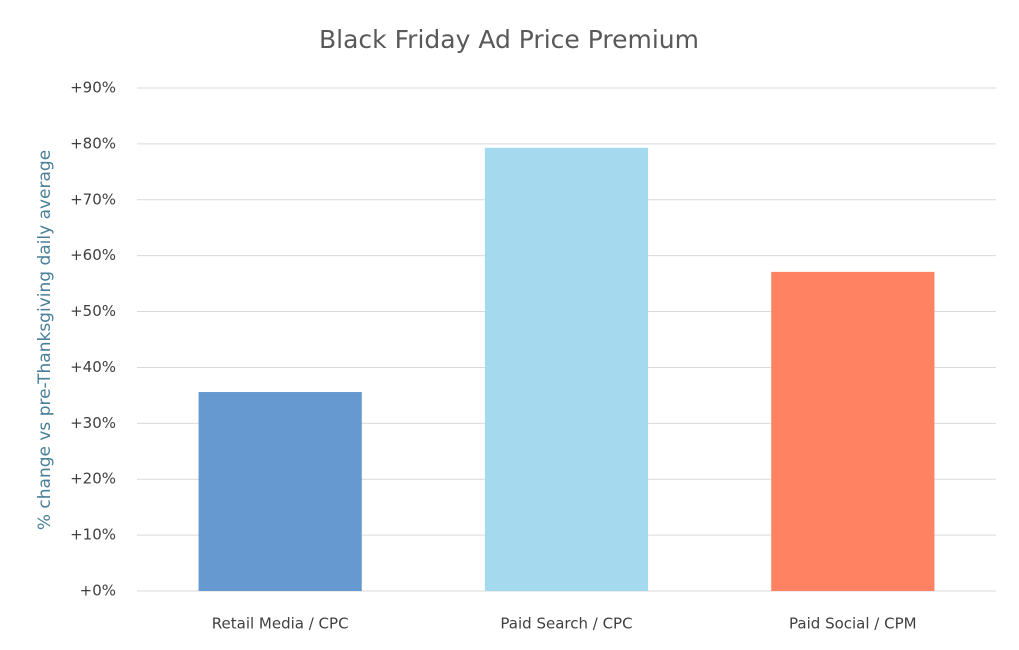 The width and height of the screenshot is (1019, 650). Describe the element at coordinates (98, 591) in the screenshot. I see `y-tick-label: +0%` at that location.